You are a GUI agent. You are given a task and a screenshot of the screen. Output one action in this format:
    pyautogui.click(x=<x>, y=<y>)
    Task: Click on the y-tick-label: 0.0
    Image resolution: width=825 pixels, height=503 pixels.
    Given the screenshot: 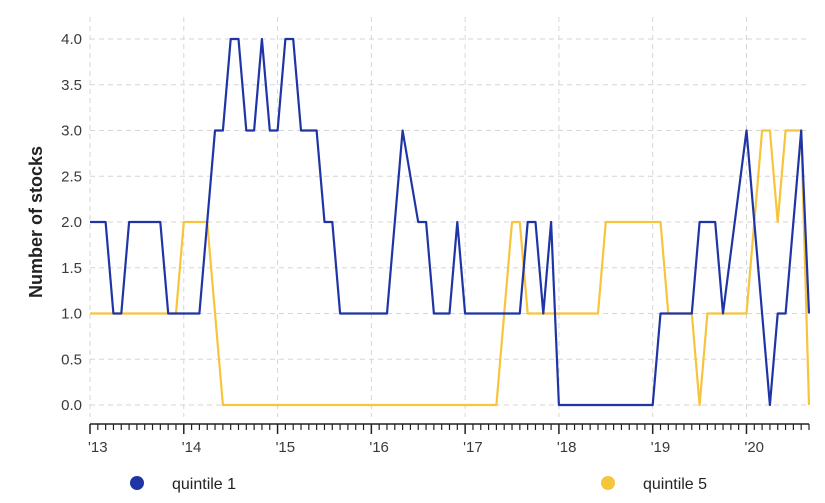 What is the action you would take?
    pyautogui.click(x=71, y=405)
    